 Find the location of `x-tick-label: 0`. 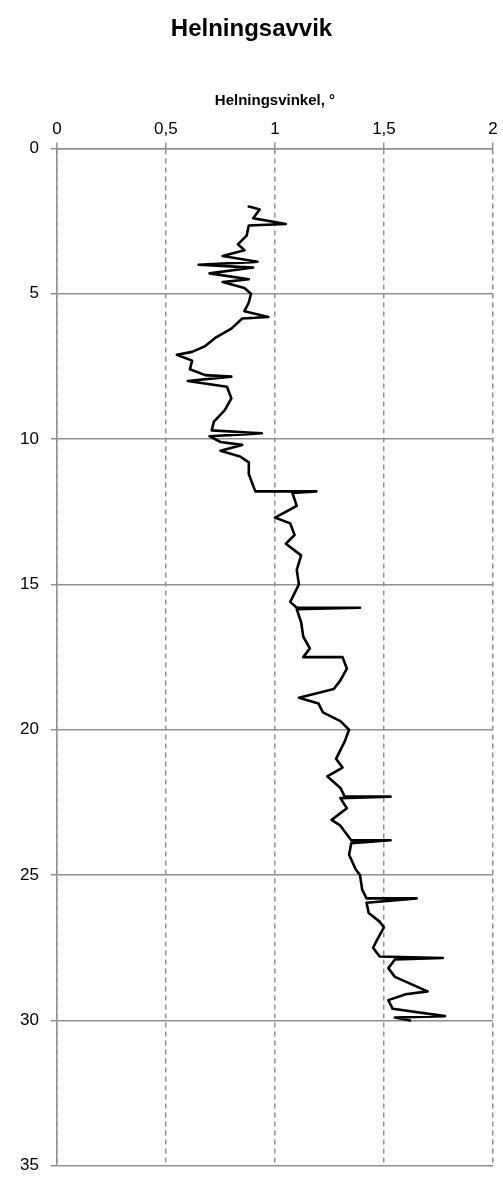

x-tick-label: 0 is located at coordinates (57, 128).